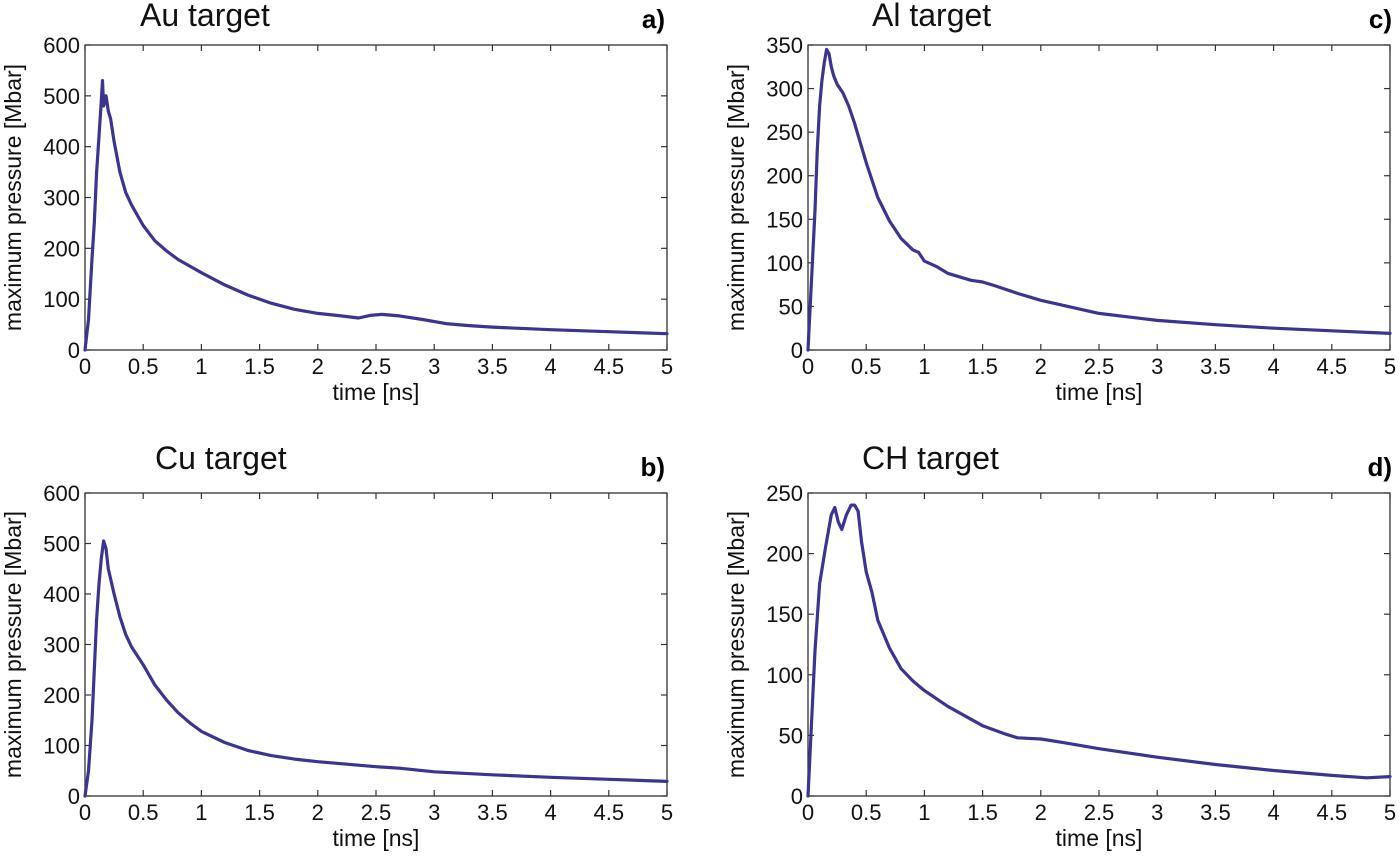 The width and height of the screenshot is (1400, 861). Describe the element at coordinates (931, 16) in the screenshot. I see `chart-title: Al target` at that location.